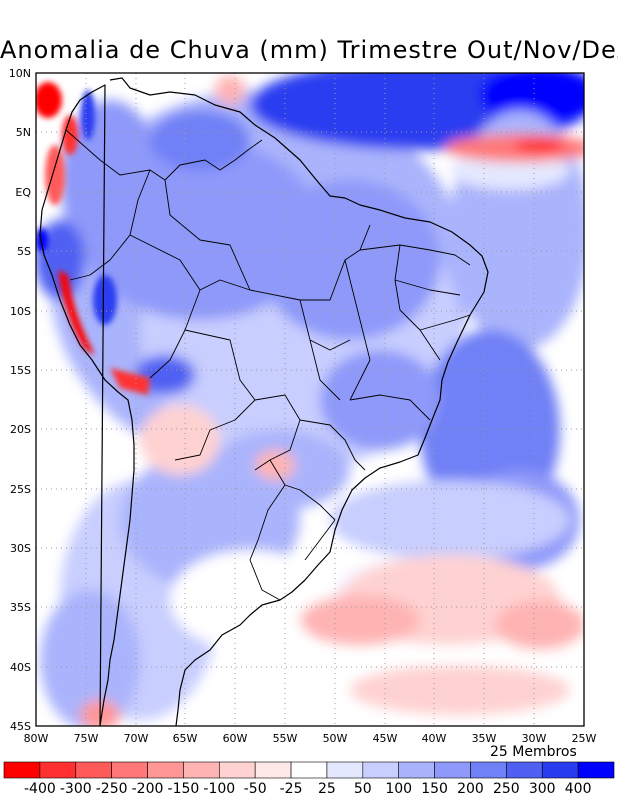 Image resolution: width=618 pixels, height=800 pixels. Describe the element at coordinates (184, 789) in the screenshot. I see `colorbar-label: -150` at that location.